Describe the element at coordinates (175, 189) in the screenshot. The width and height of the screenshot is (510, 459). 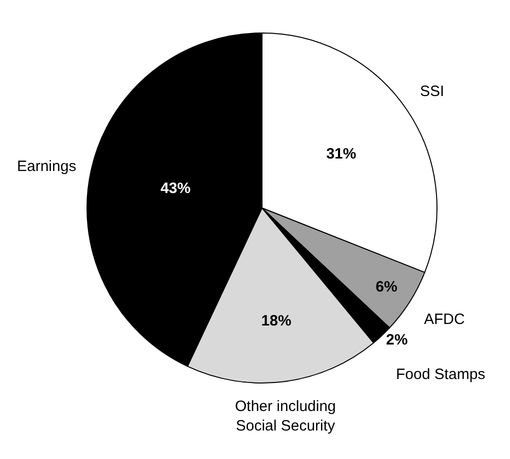
I see `data-label: 43%` at that location.